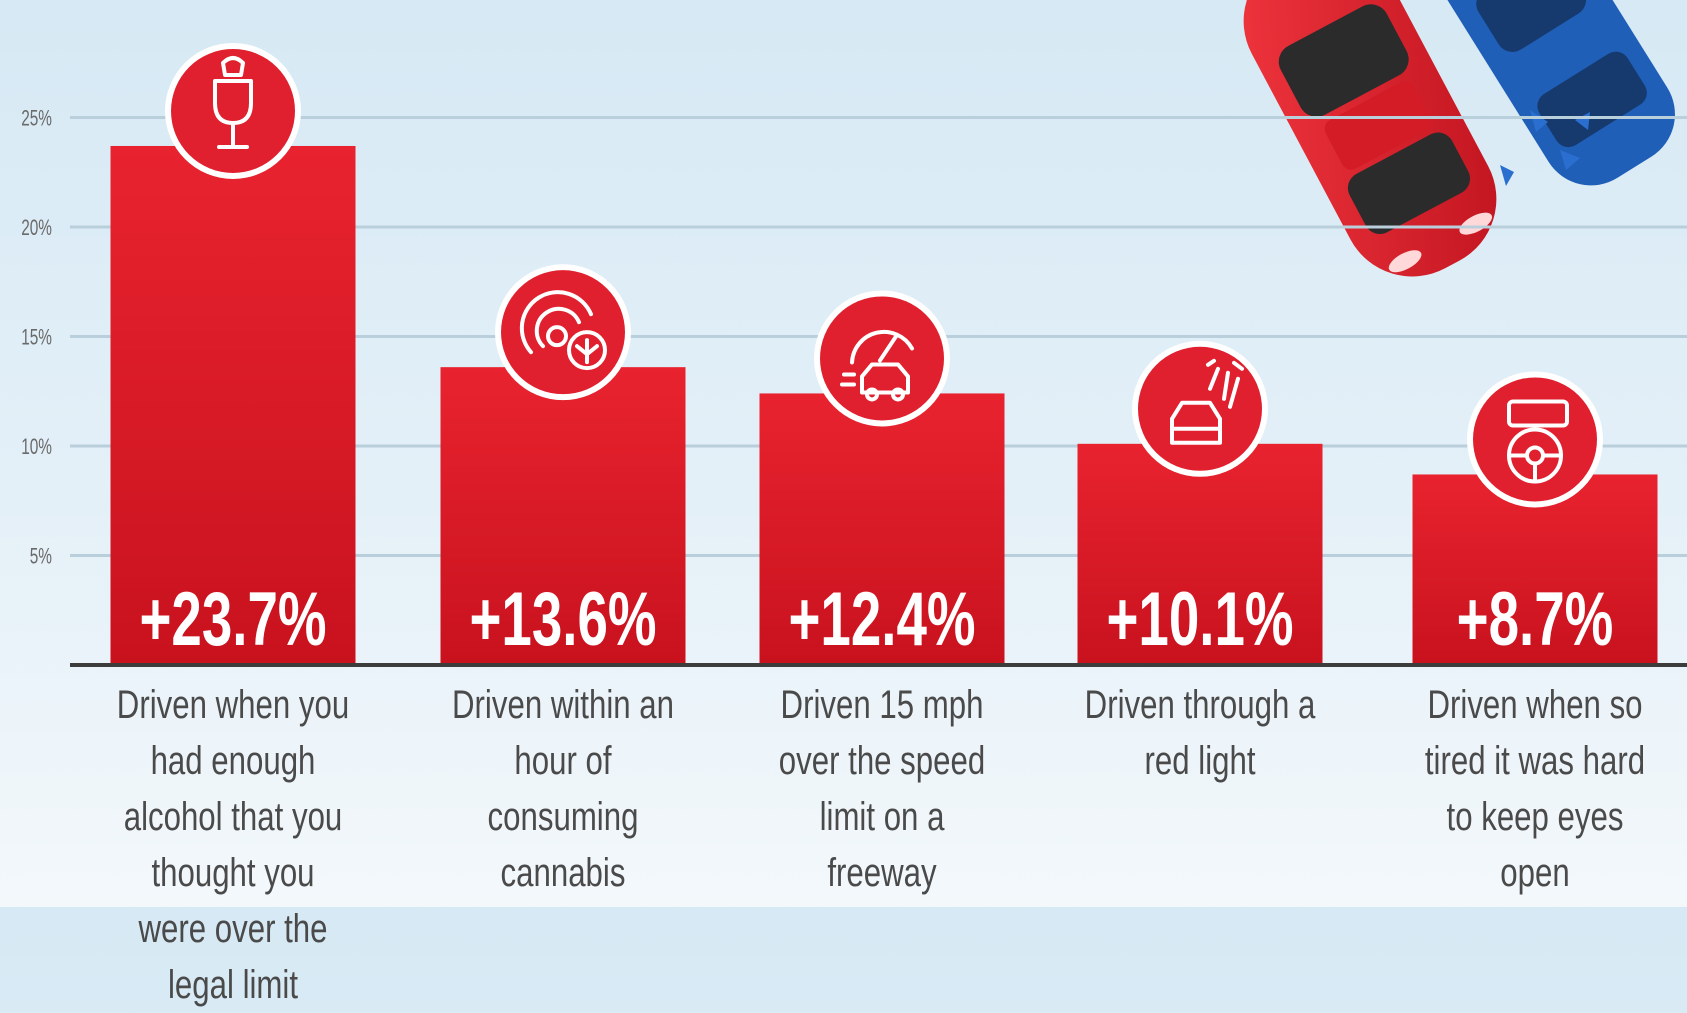  Describe the element at coordinates (563, 330) in the screenshot. I see `cannabis-icon` at that location.